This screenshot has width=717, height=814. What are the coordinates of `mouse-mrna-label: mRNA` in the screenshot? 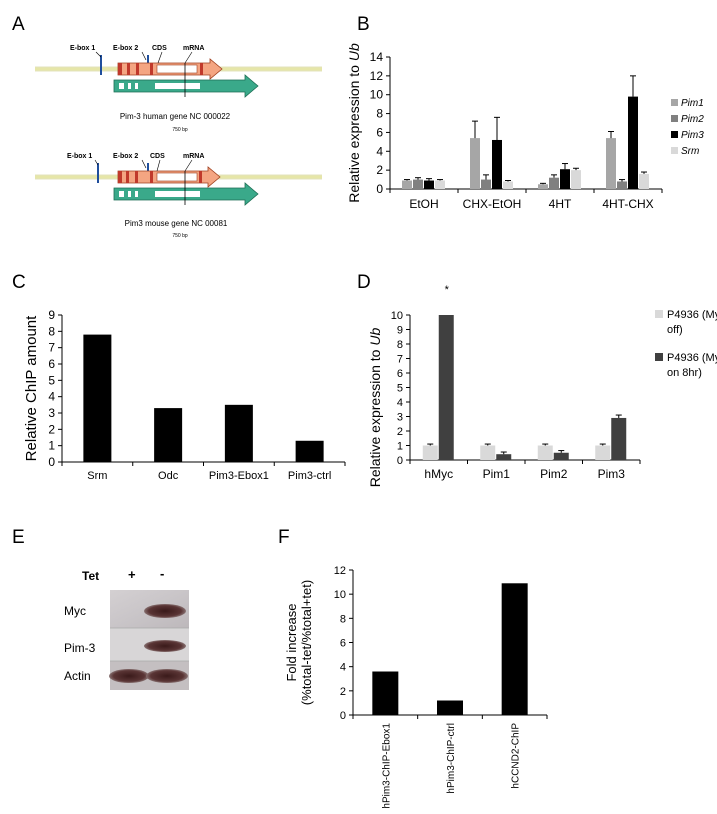 It's located at (193, 156).